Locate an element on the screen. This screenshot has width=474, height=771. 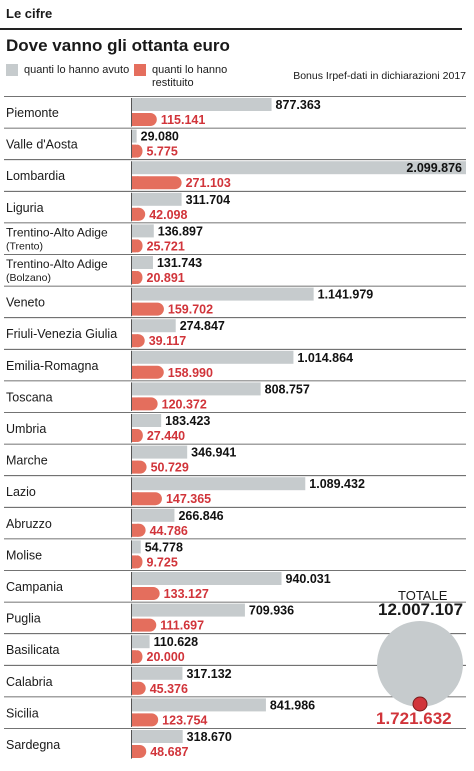
region-label: Veneto is located at coordinates (25, 303).